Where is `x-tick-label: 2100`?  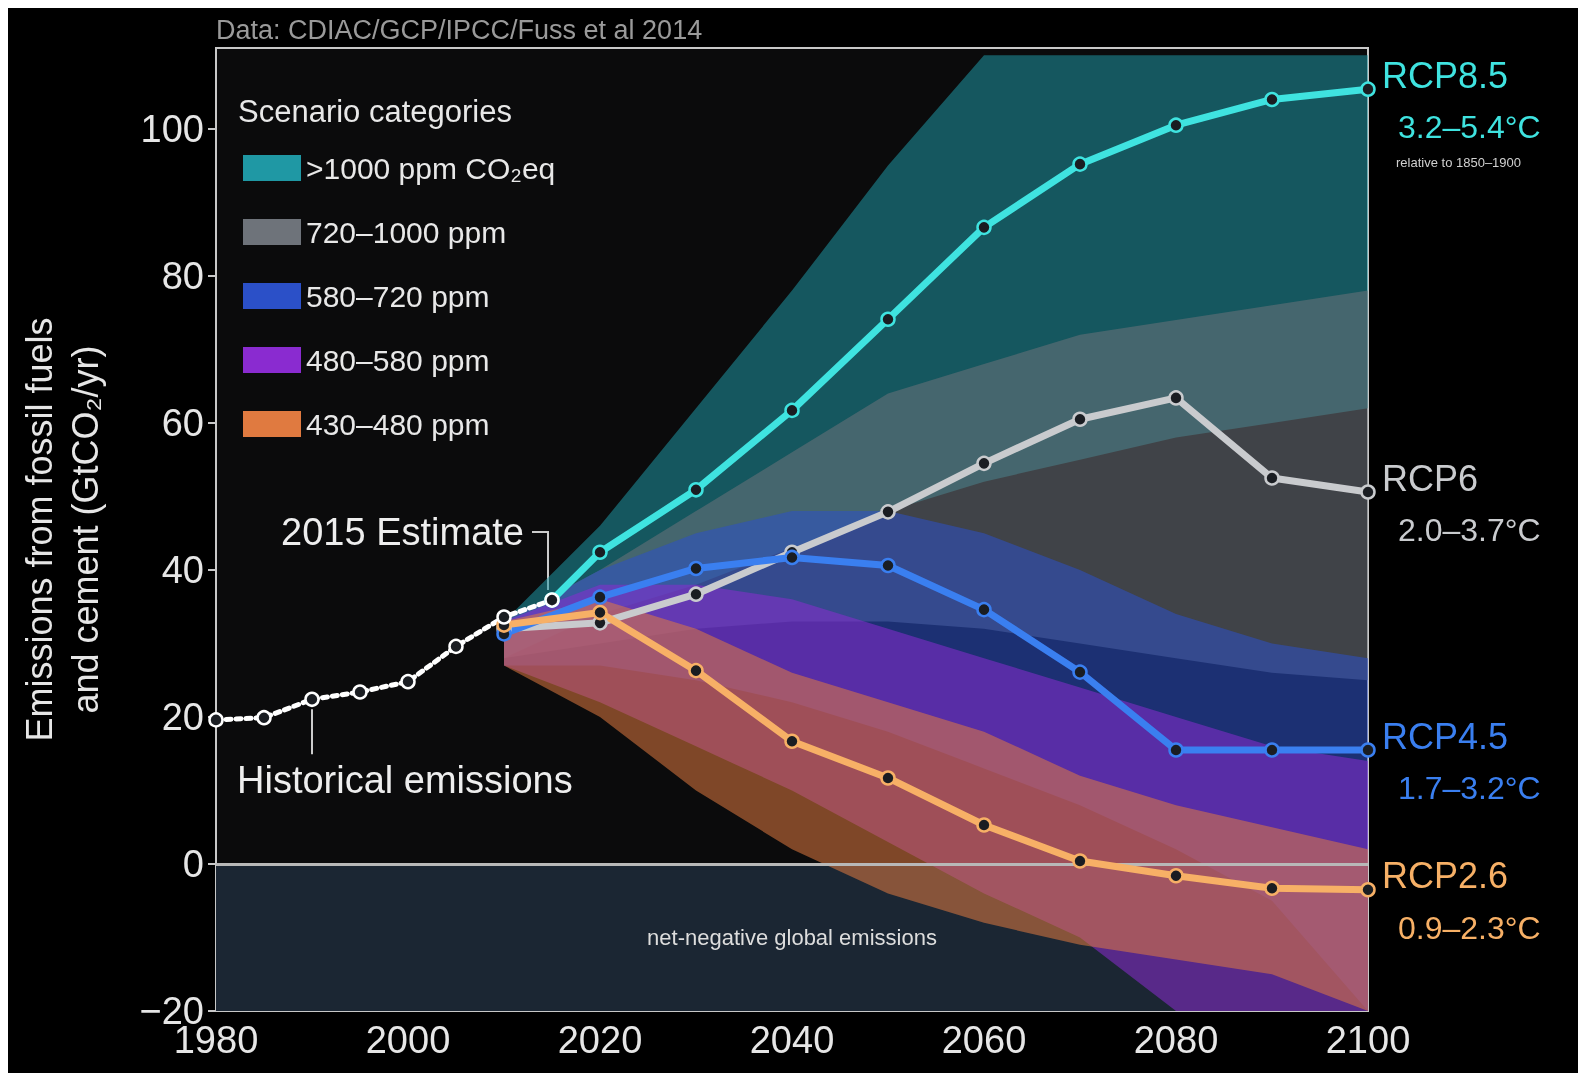
x-tick-label: 2100 is located at coordinates (1368, 1040).